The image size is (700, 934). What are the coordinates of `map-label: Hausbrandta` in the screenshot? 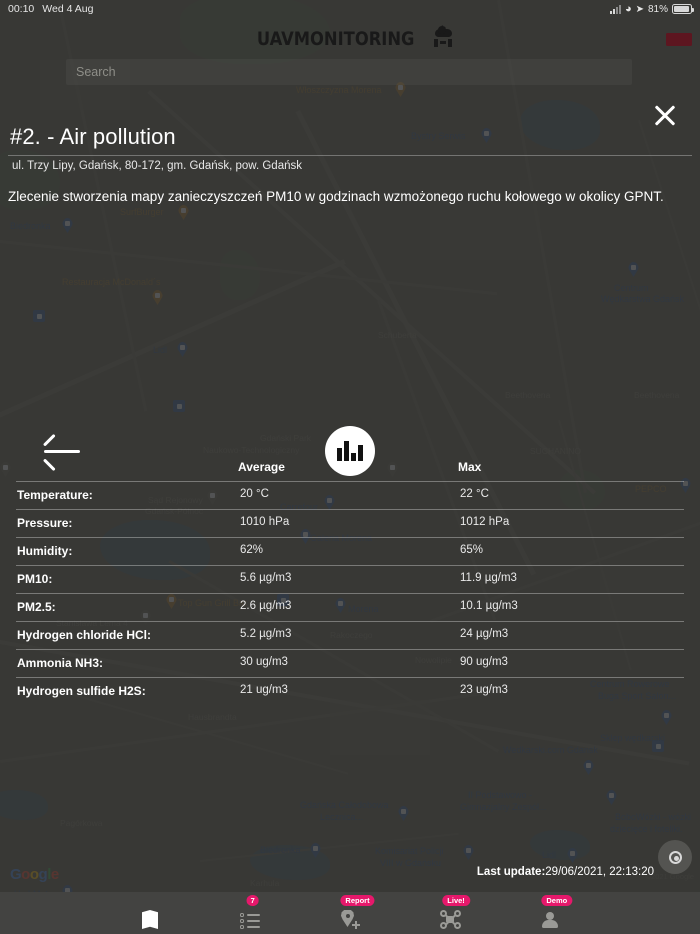 It's located at (212, 717).